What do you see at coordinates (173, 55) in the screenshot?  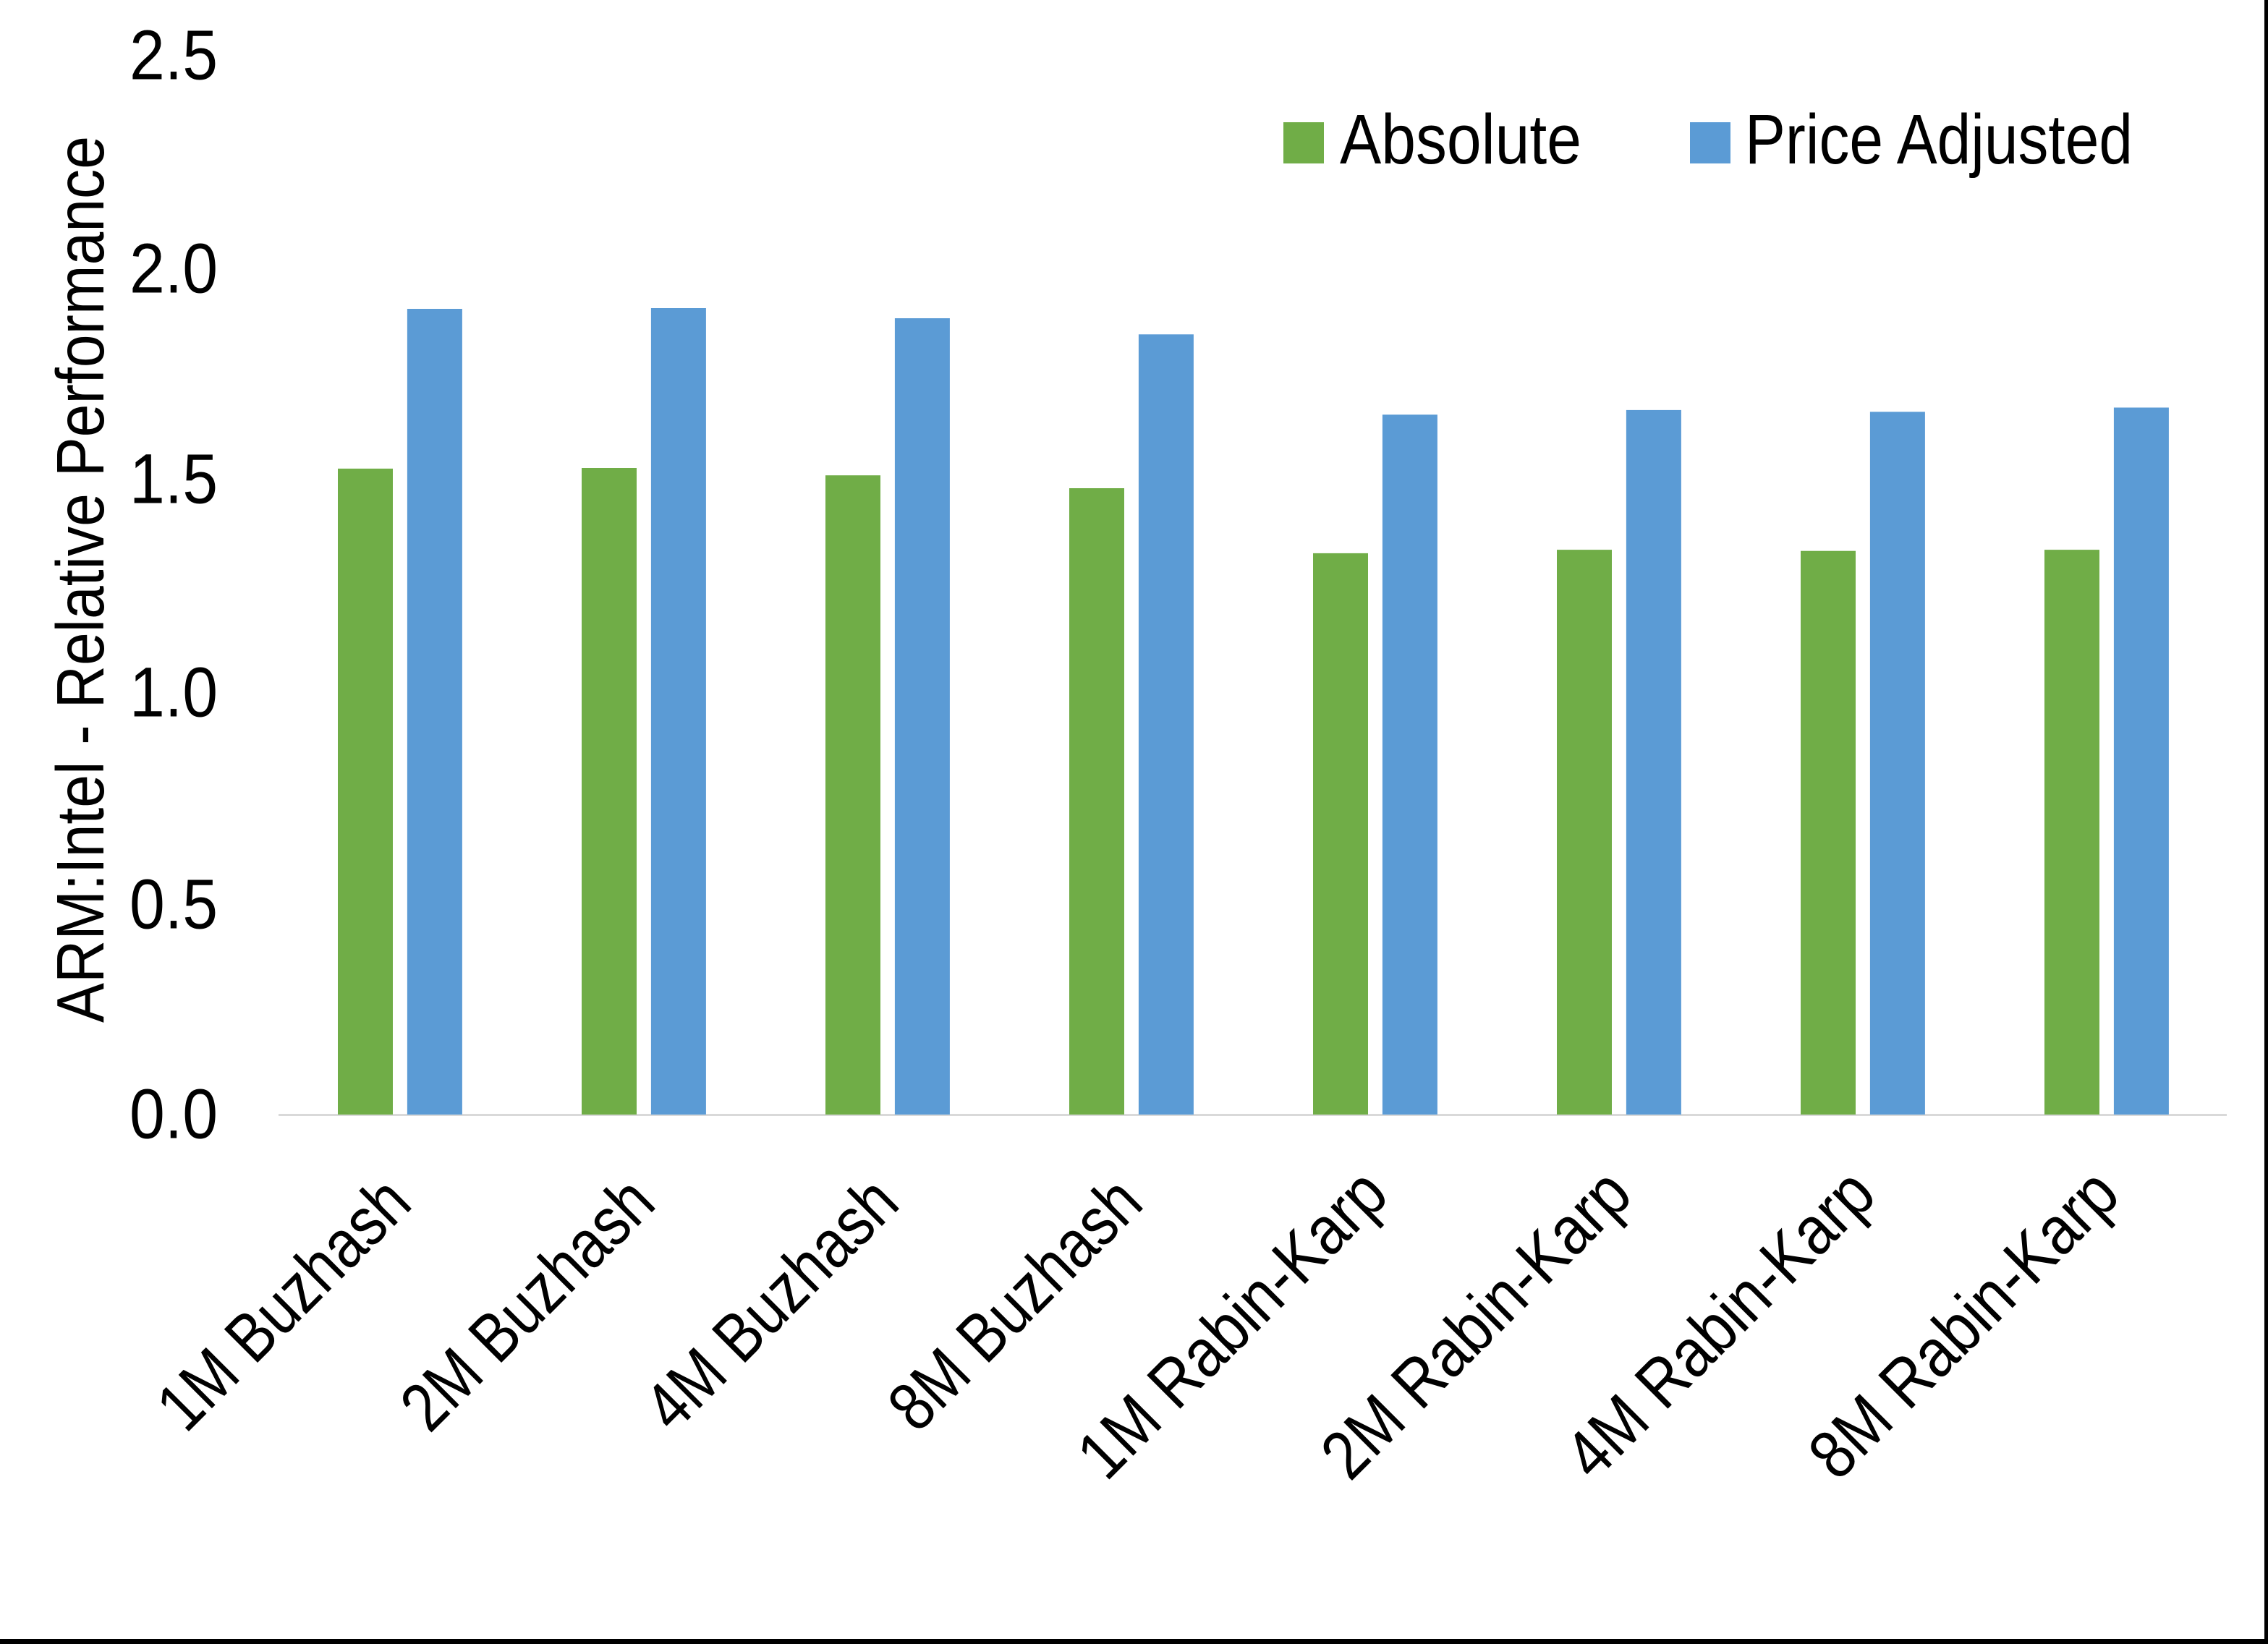 I see `svg-text: 2.5` at bounding box center [173, 55].